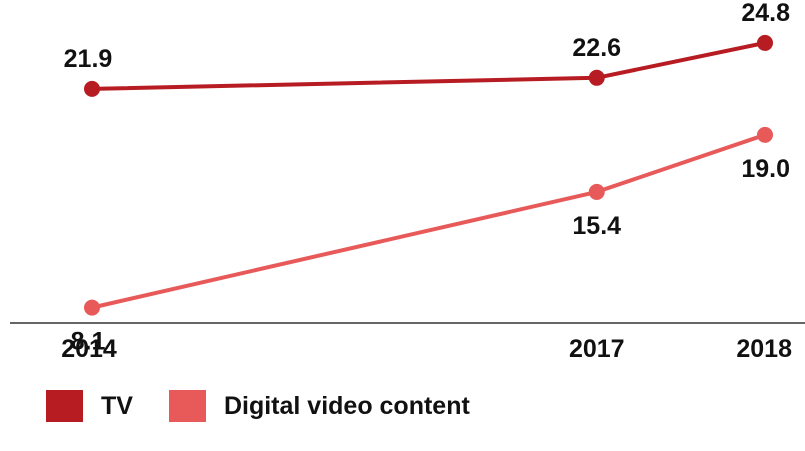 The height and width of the screenshot is (451, 805). What do you see at coordinates (117, 405) in the screenshot?
I see `legend-label-tv: TV` at bounding box center [117, 405].